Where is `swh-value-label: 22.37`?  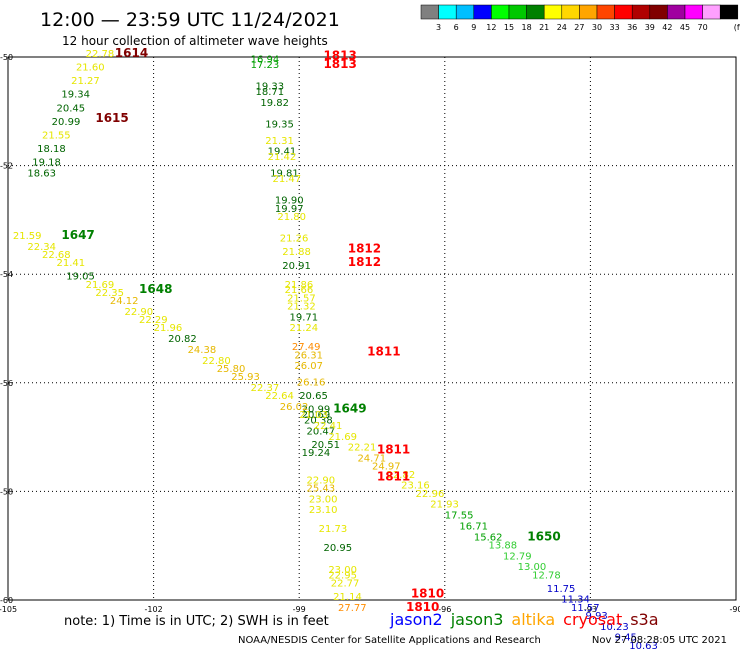 swh-value-label: 22.37 is located at coordinates (265, 388).